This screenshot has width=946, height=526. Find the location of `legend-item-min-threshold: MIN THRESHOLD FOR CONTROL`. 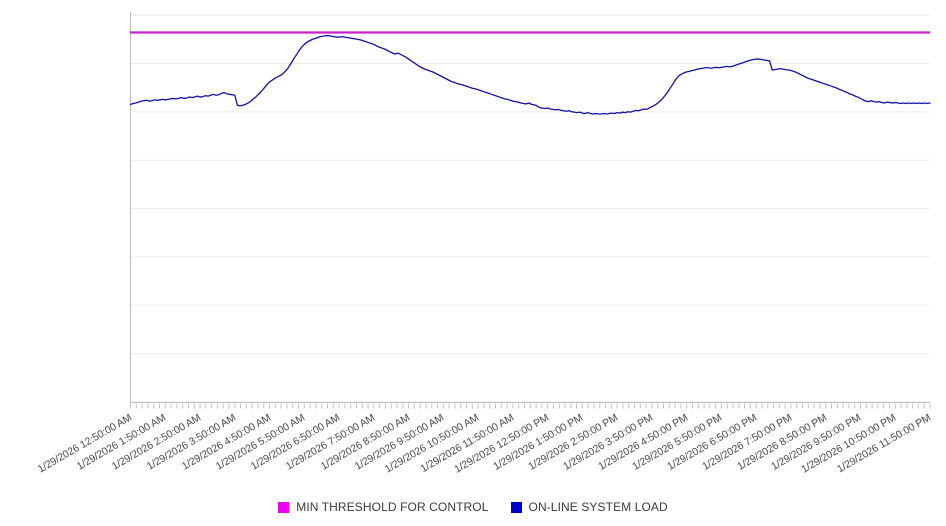

legend-item-min-threshold: MIN THRESHOLD FOR CONTROL is located at coordinates (383, 507).